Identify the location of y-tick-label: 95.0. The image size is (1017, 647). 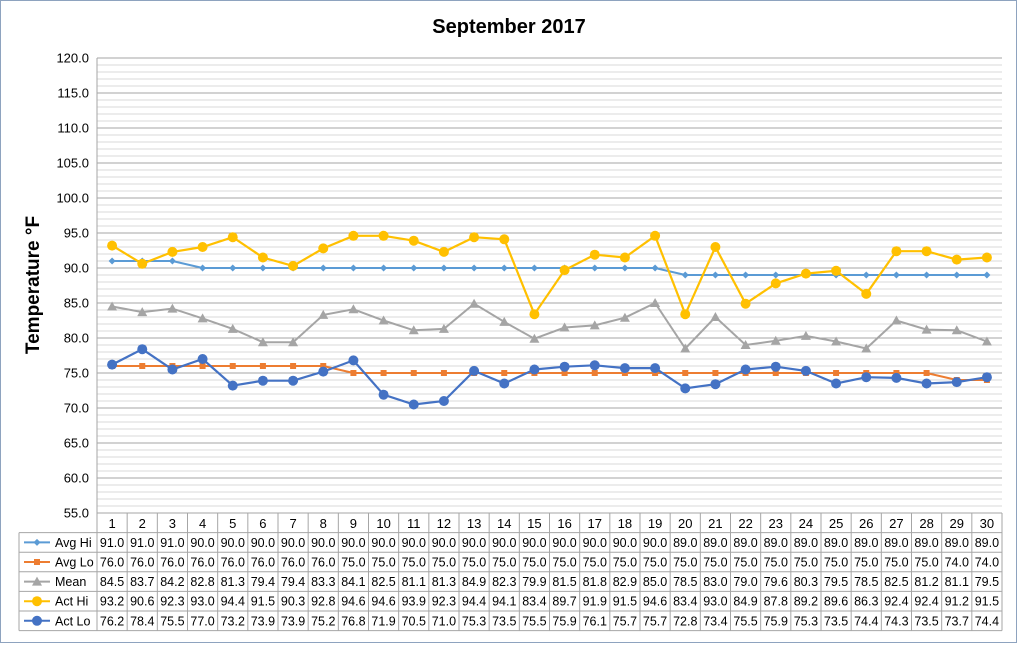
(76, 233).